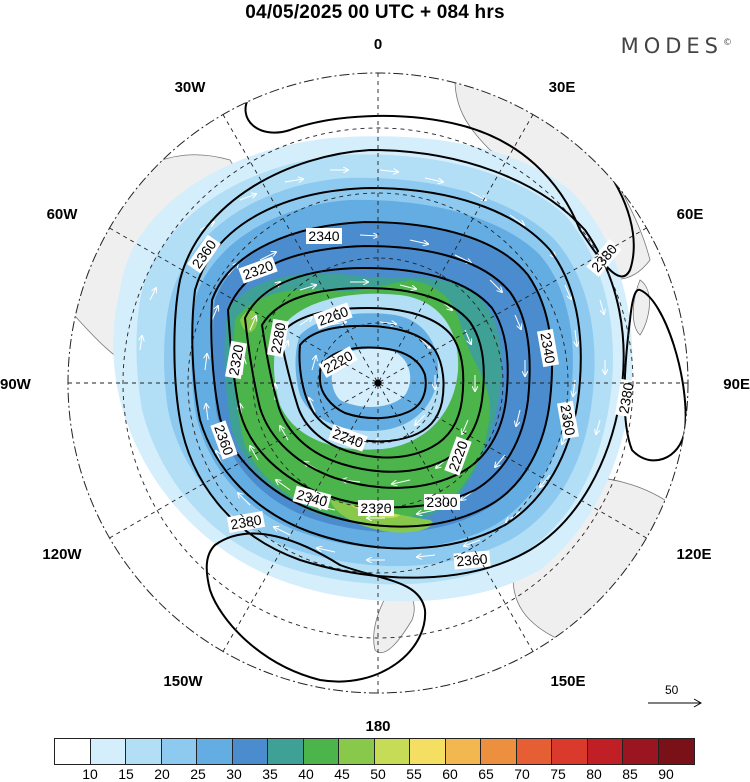 The width and height of the screenshot is (750, 782). I want to click on colorbar-tick-label: 15, so click(126, 774).